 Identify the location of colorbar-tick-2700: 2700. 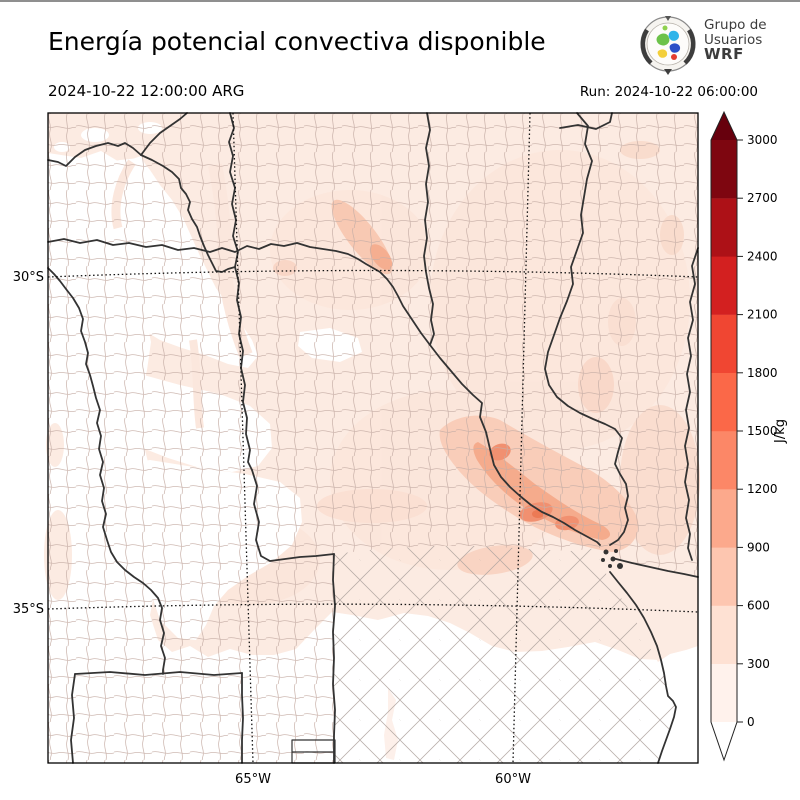
(762, 198).